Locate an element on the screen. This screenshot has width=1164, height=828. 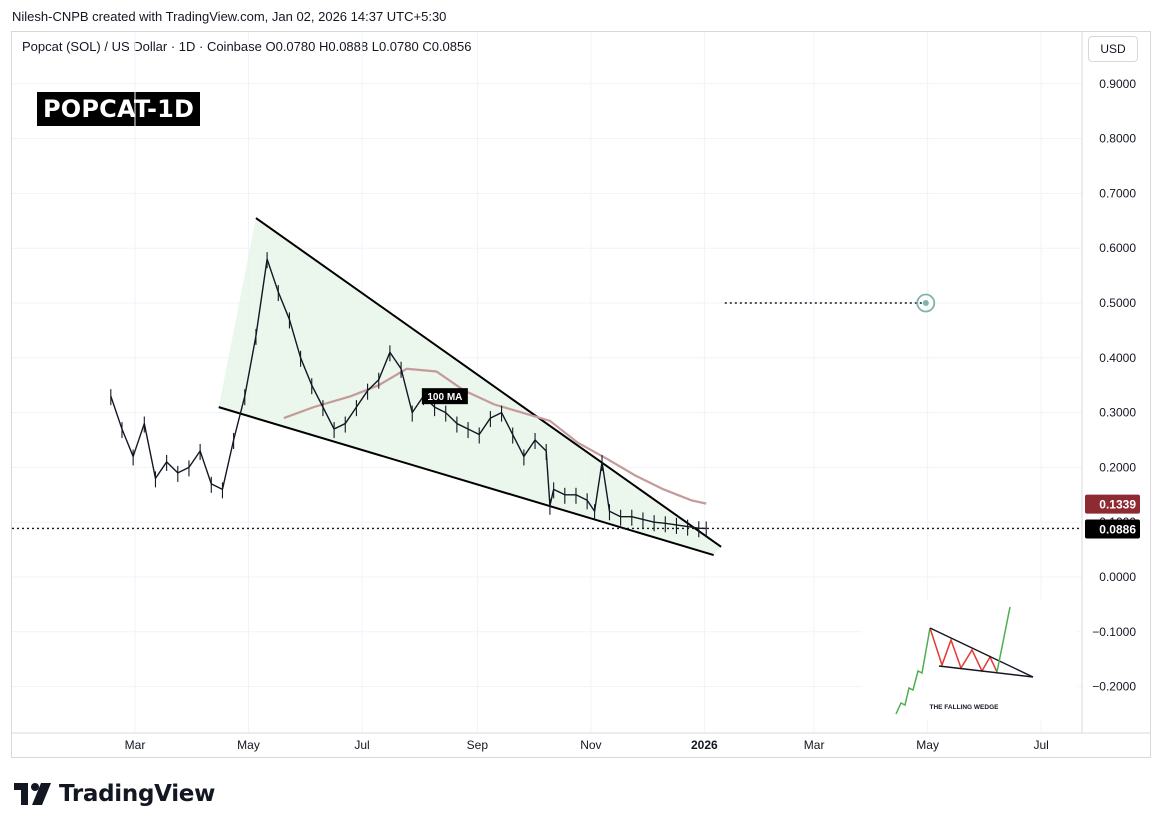
inset-zigzag-line is located at coordinates (963, 650).